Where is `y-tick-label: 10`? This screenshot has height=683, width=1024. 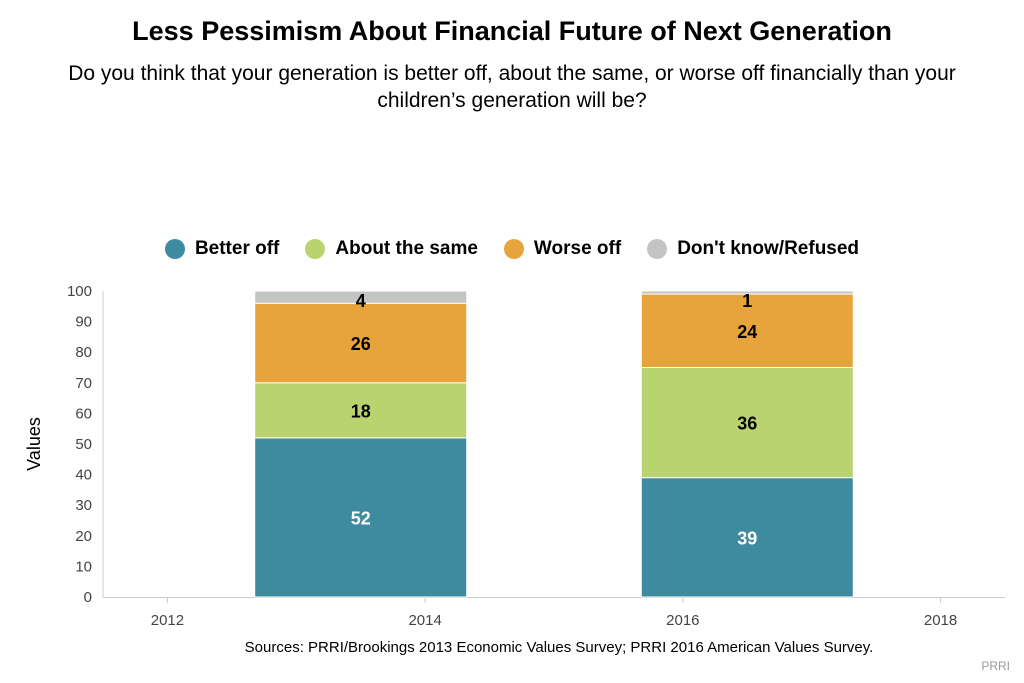 y-tick-label: 10 is located at coordinates (83, 566).